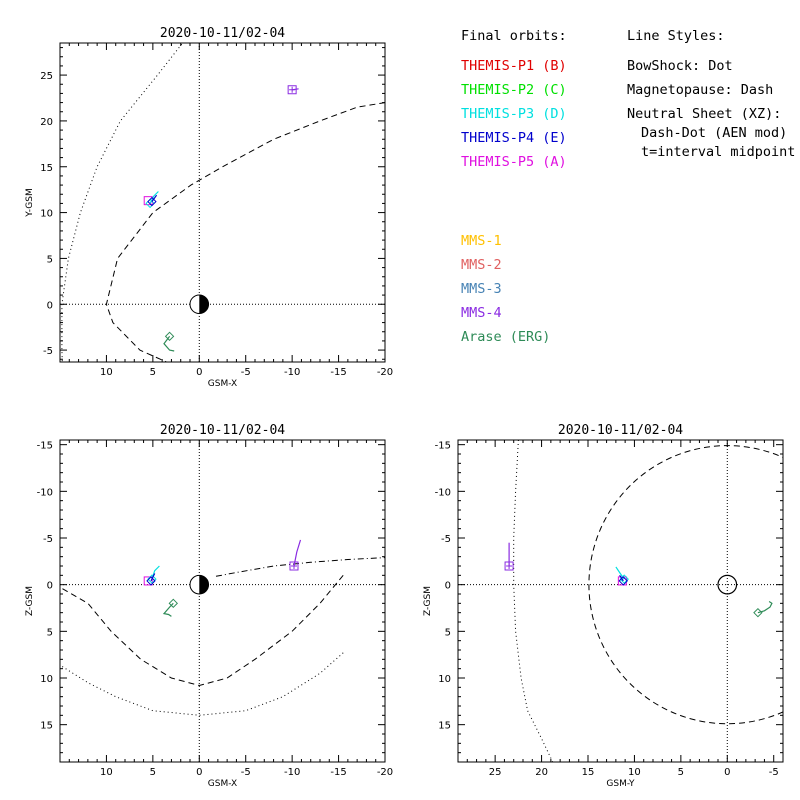 This screenshot has height=800, width=800. I want to click on x-tick-label: 25, so click(495, 772).